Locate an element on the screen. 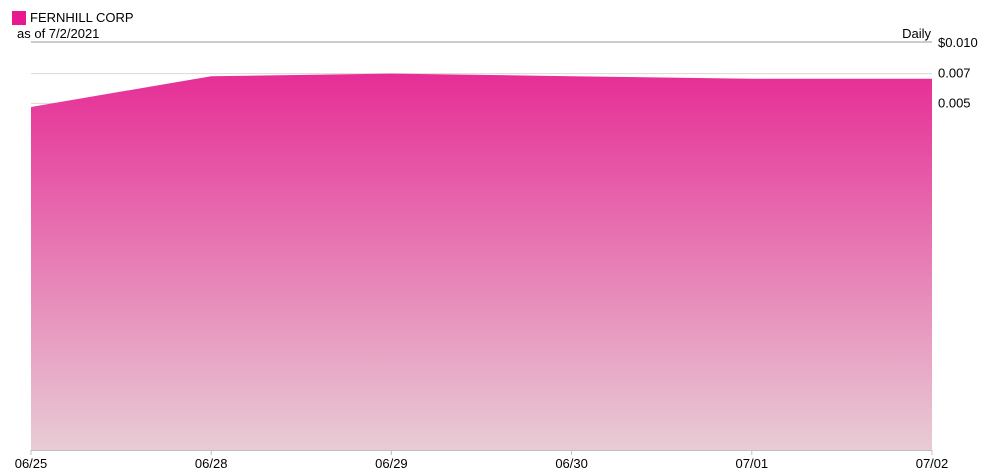  x-axis-ticks: 06/25 06/28 06/29 06/30 07/01 07/02 is located at coordinates (482, 460).